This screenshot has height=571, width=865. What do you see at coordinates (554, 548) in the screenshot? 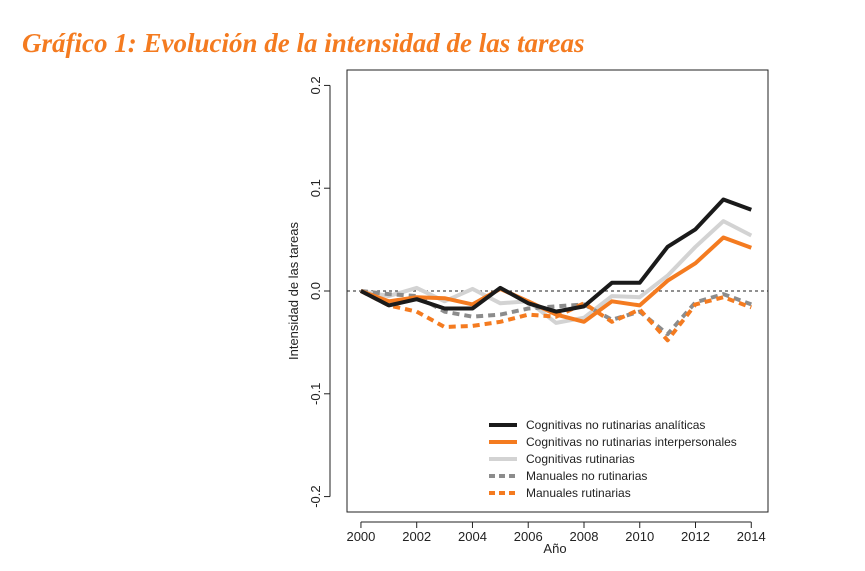
I see `x-axis-label: Año` at bounding box center [554, 548].